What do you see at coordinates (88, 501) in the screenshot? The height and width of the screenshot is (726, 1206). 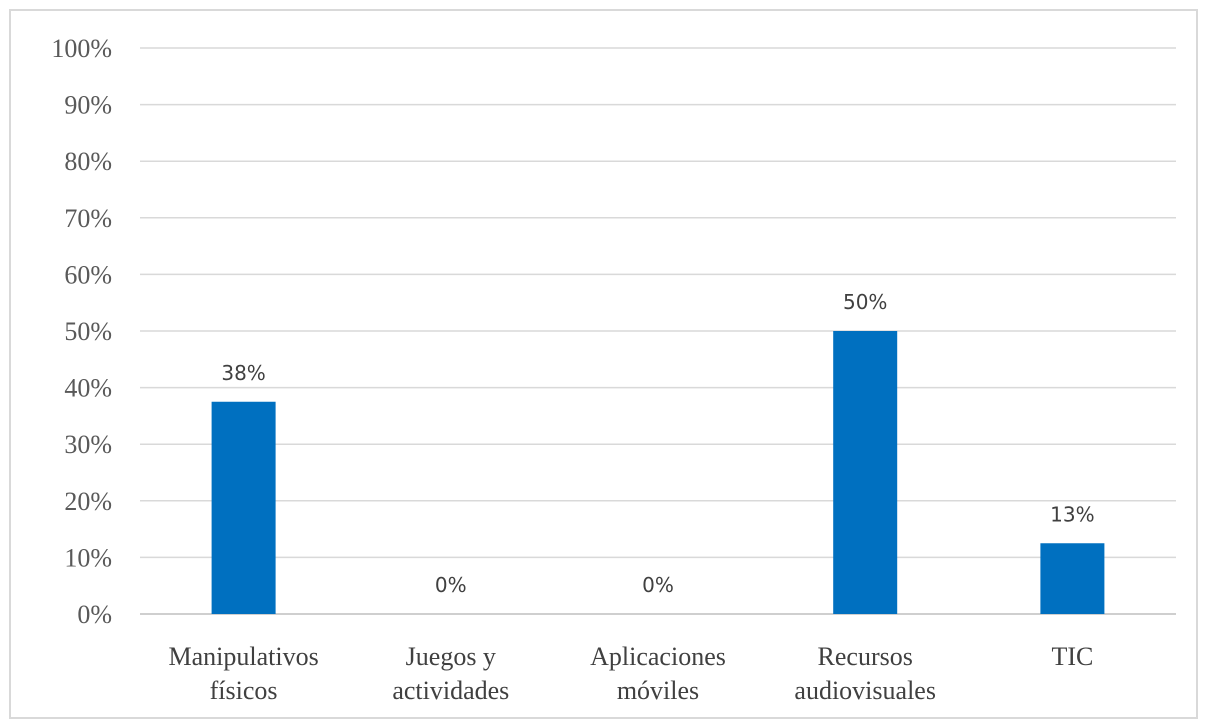 I see `y-tick-label: 20%` at bounding box center [88, 501].